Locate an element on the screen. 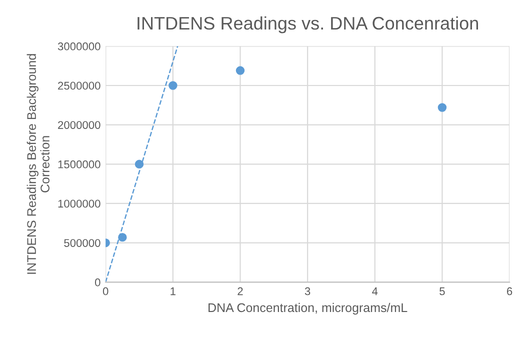  y-tick-label: 3000000 is located at coordinates (79, 46).